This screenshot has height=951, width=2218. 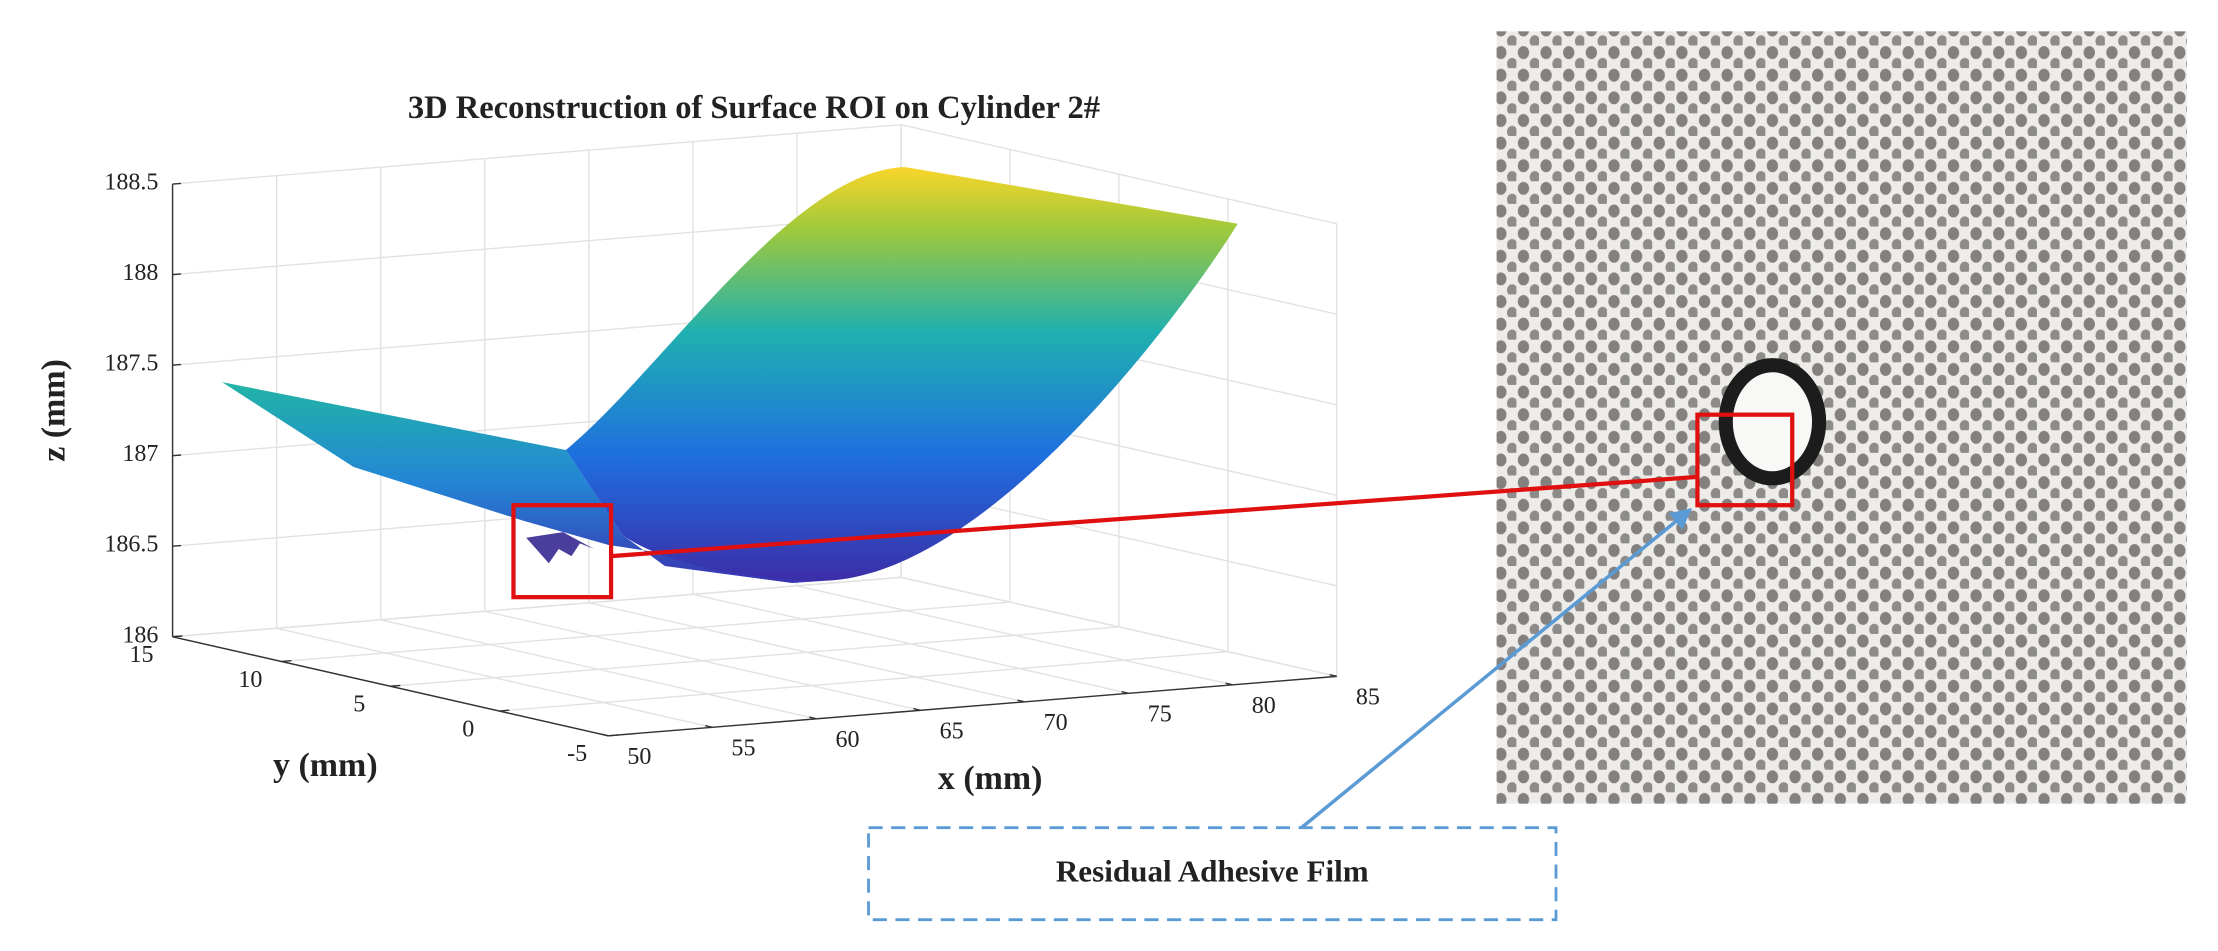 I want to click on x-tick-label: 55, so click(x=743, y=748).